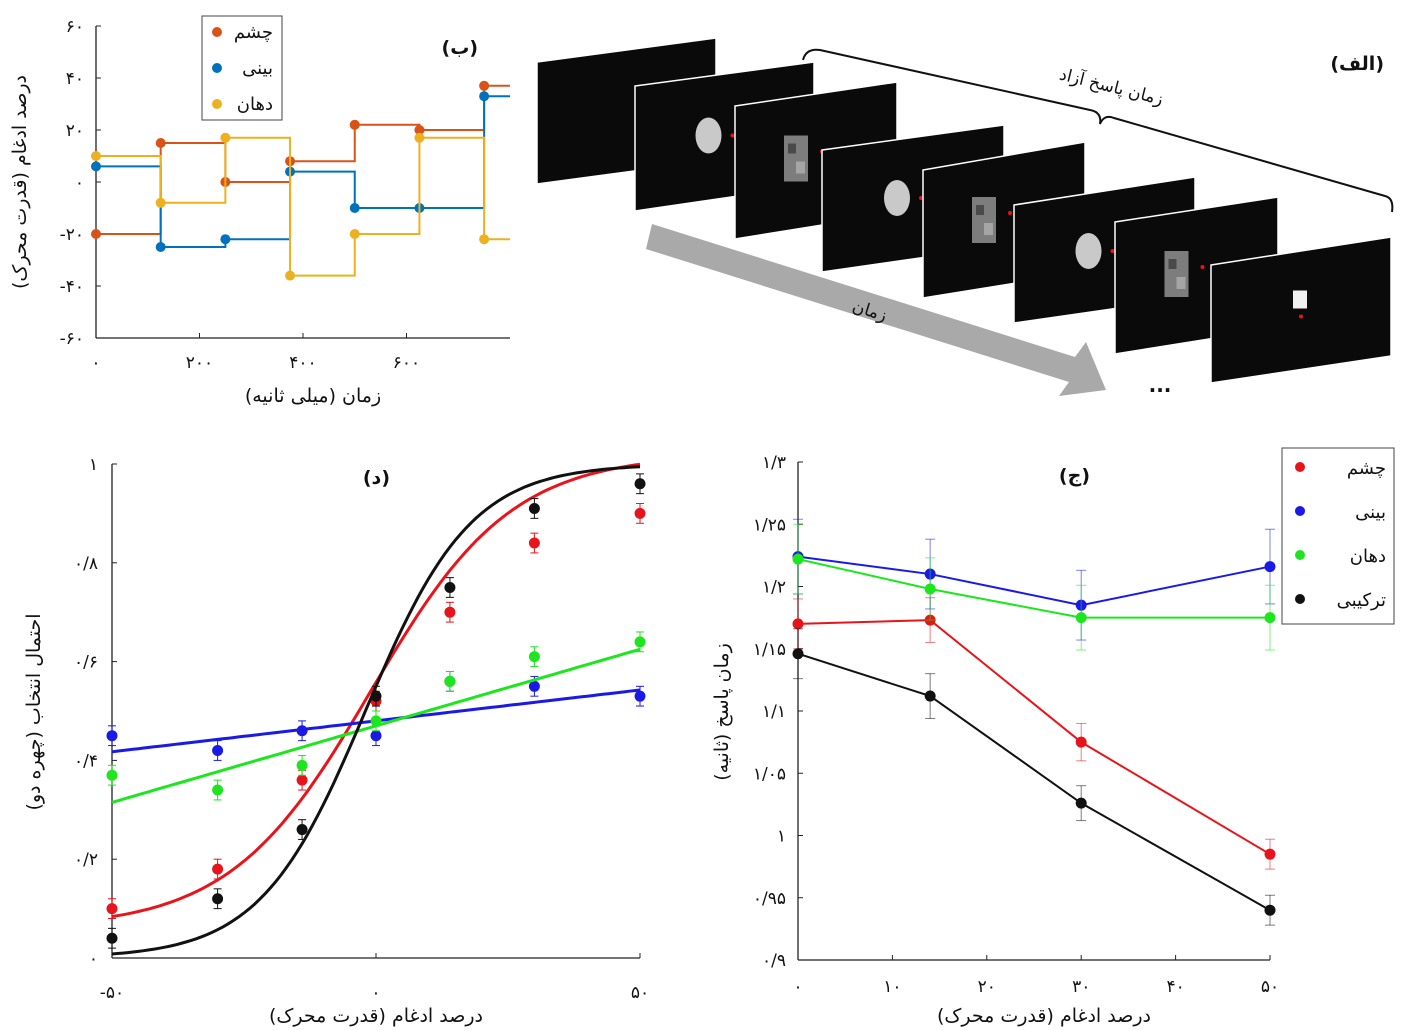 The width and height of the screenshot is (1403, 1030). What do you see at coordinates (72, 235) in the screenshot?
I see `y-tick-label: -۲۰` at bounding box center [72, 235].